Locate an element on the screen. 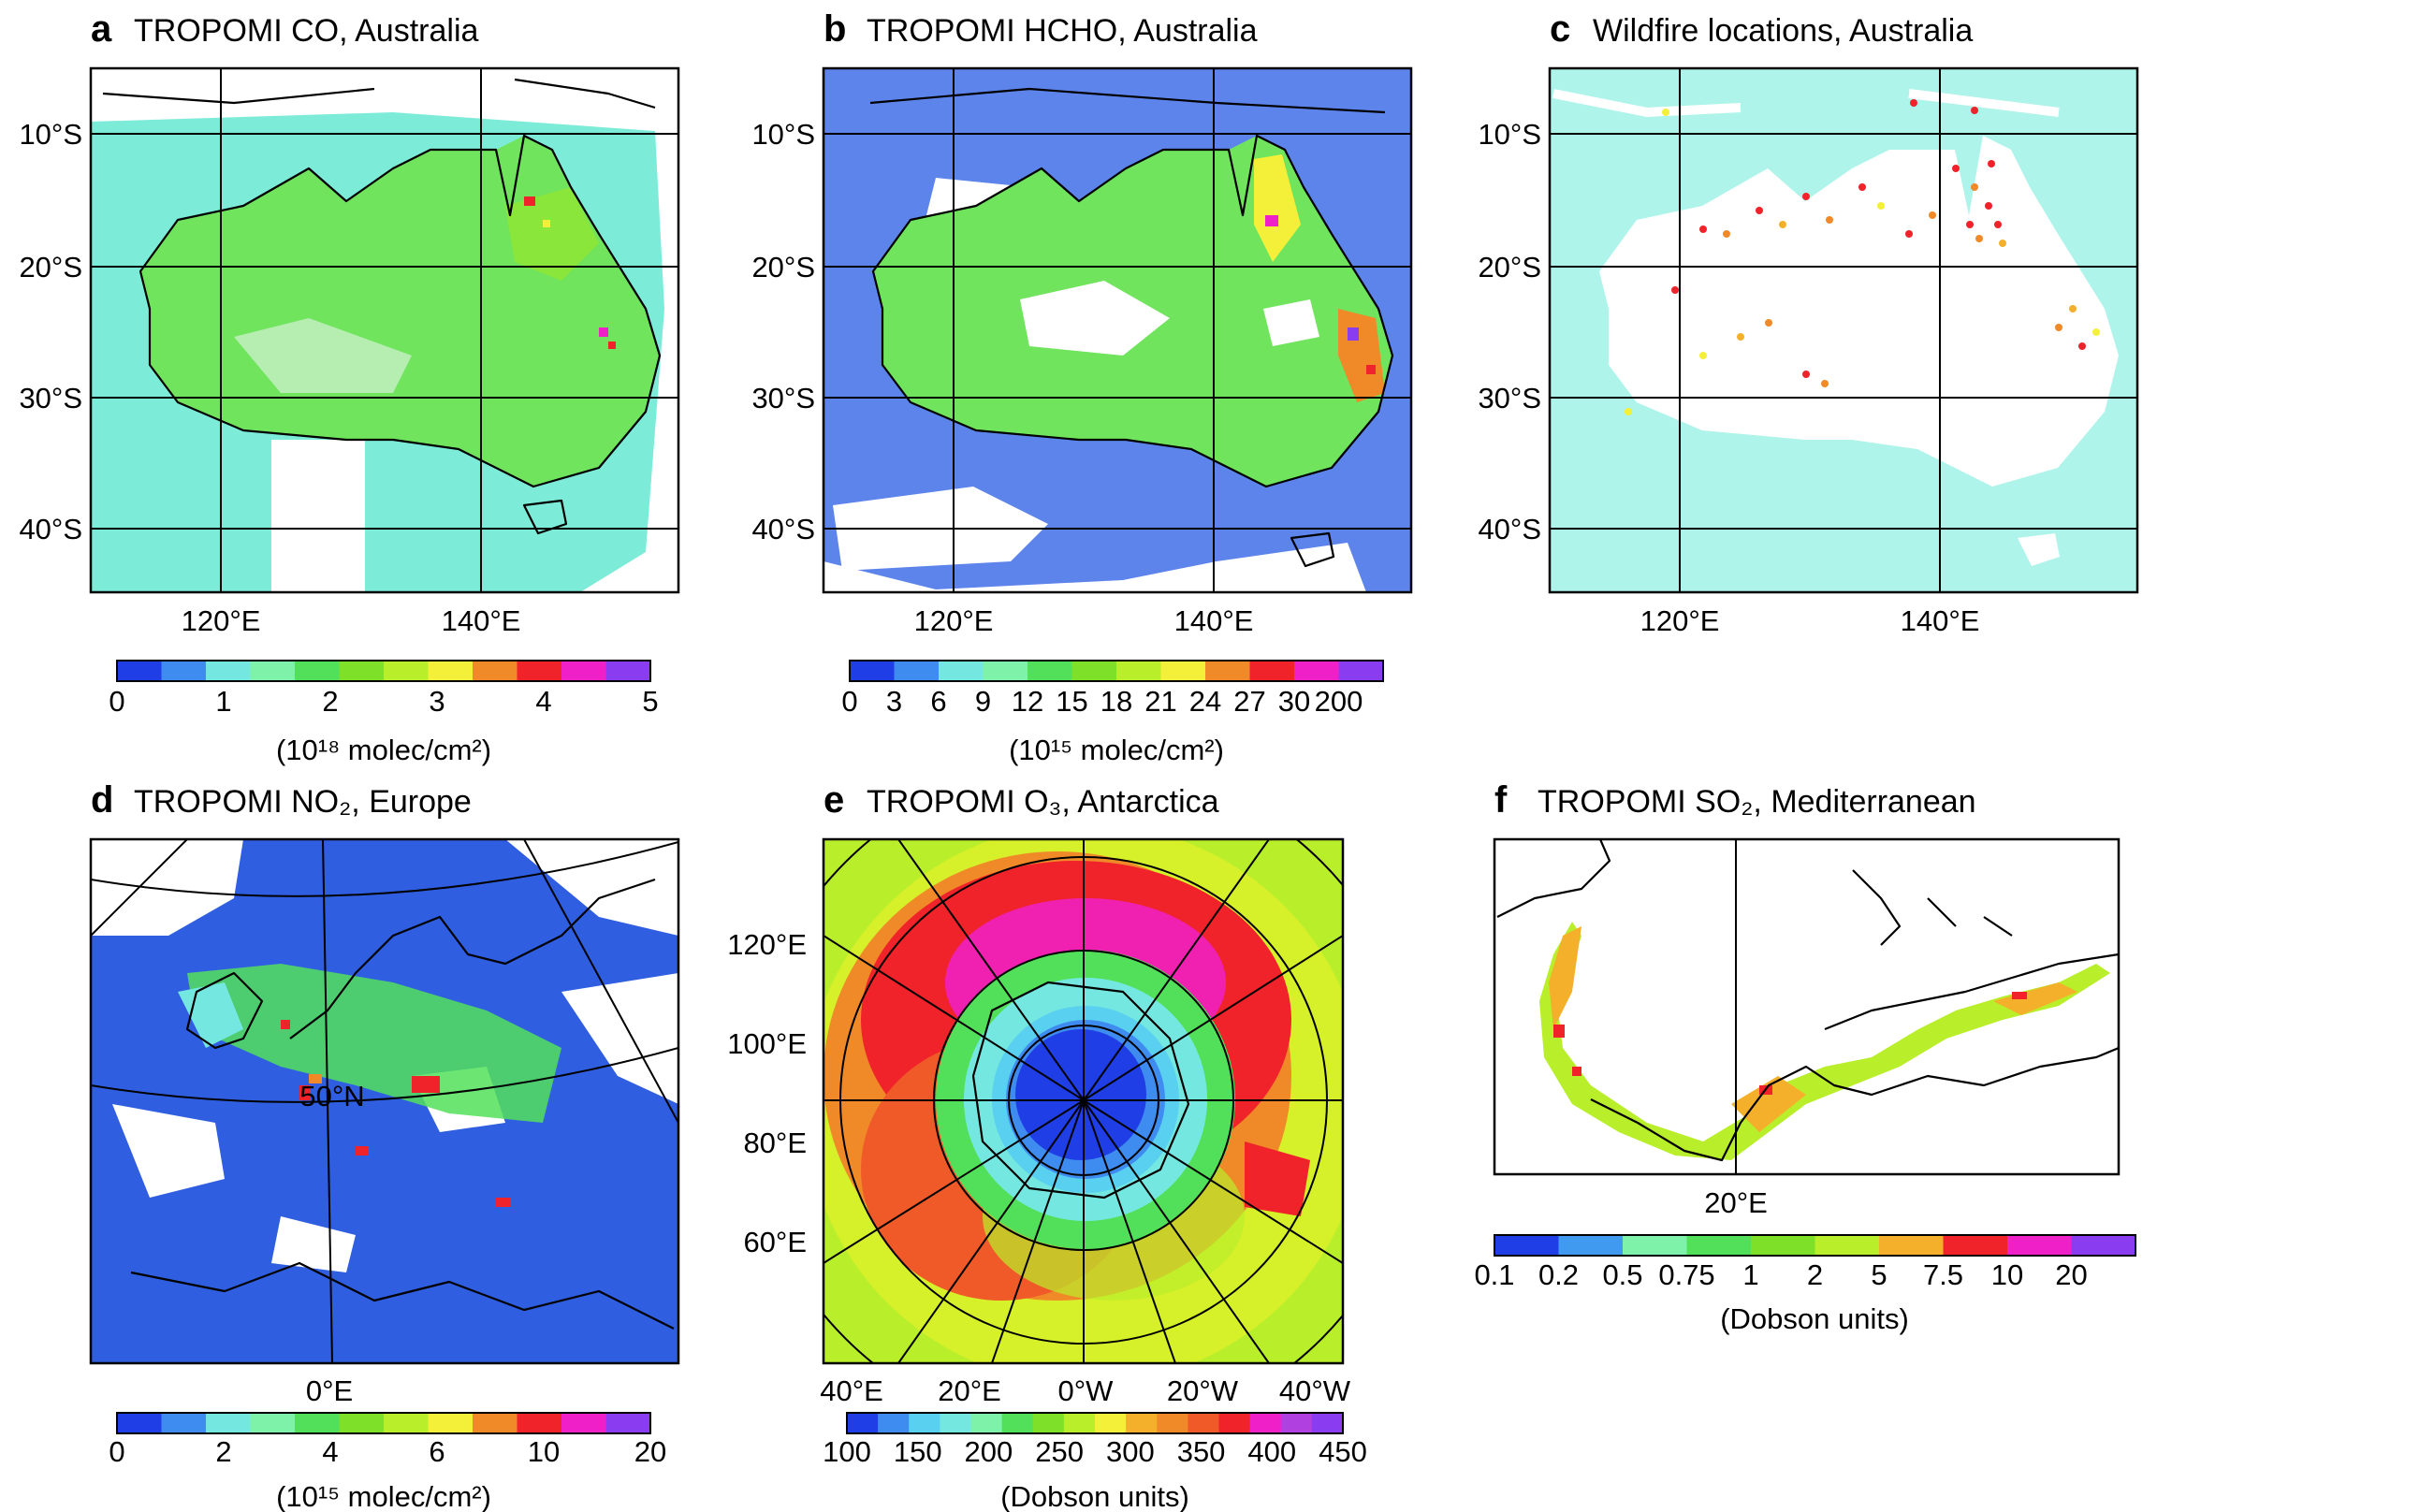 Image resolution: width=2434 pixels, height=1512 pixels. panel-c-label: c is located at coordinates (1560, 29).